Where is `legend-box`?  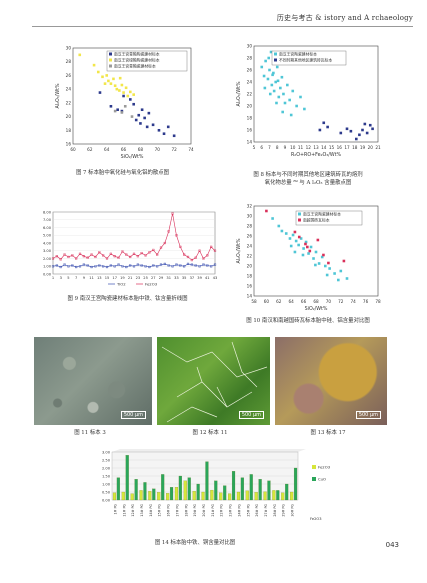 legend-box is located at coordinates (309, 58).